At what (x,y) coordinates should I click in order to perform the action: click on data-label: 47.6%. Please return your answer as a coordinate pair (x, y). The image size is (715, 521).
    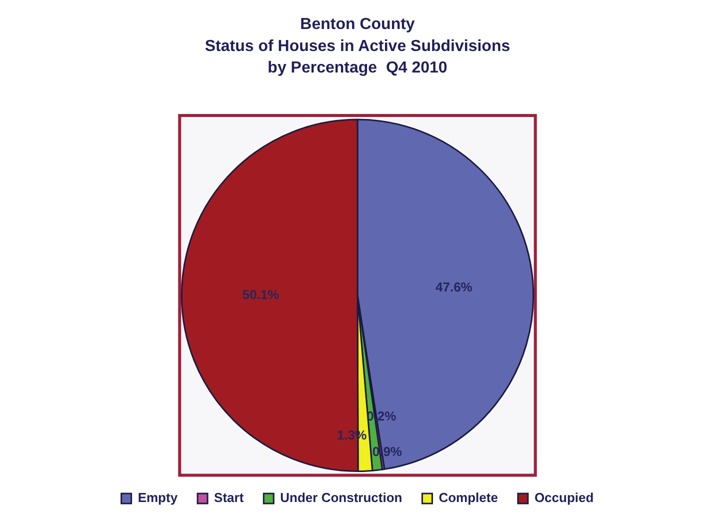
    Looking at the image, I should click on (454, 287).